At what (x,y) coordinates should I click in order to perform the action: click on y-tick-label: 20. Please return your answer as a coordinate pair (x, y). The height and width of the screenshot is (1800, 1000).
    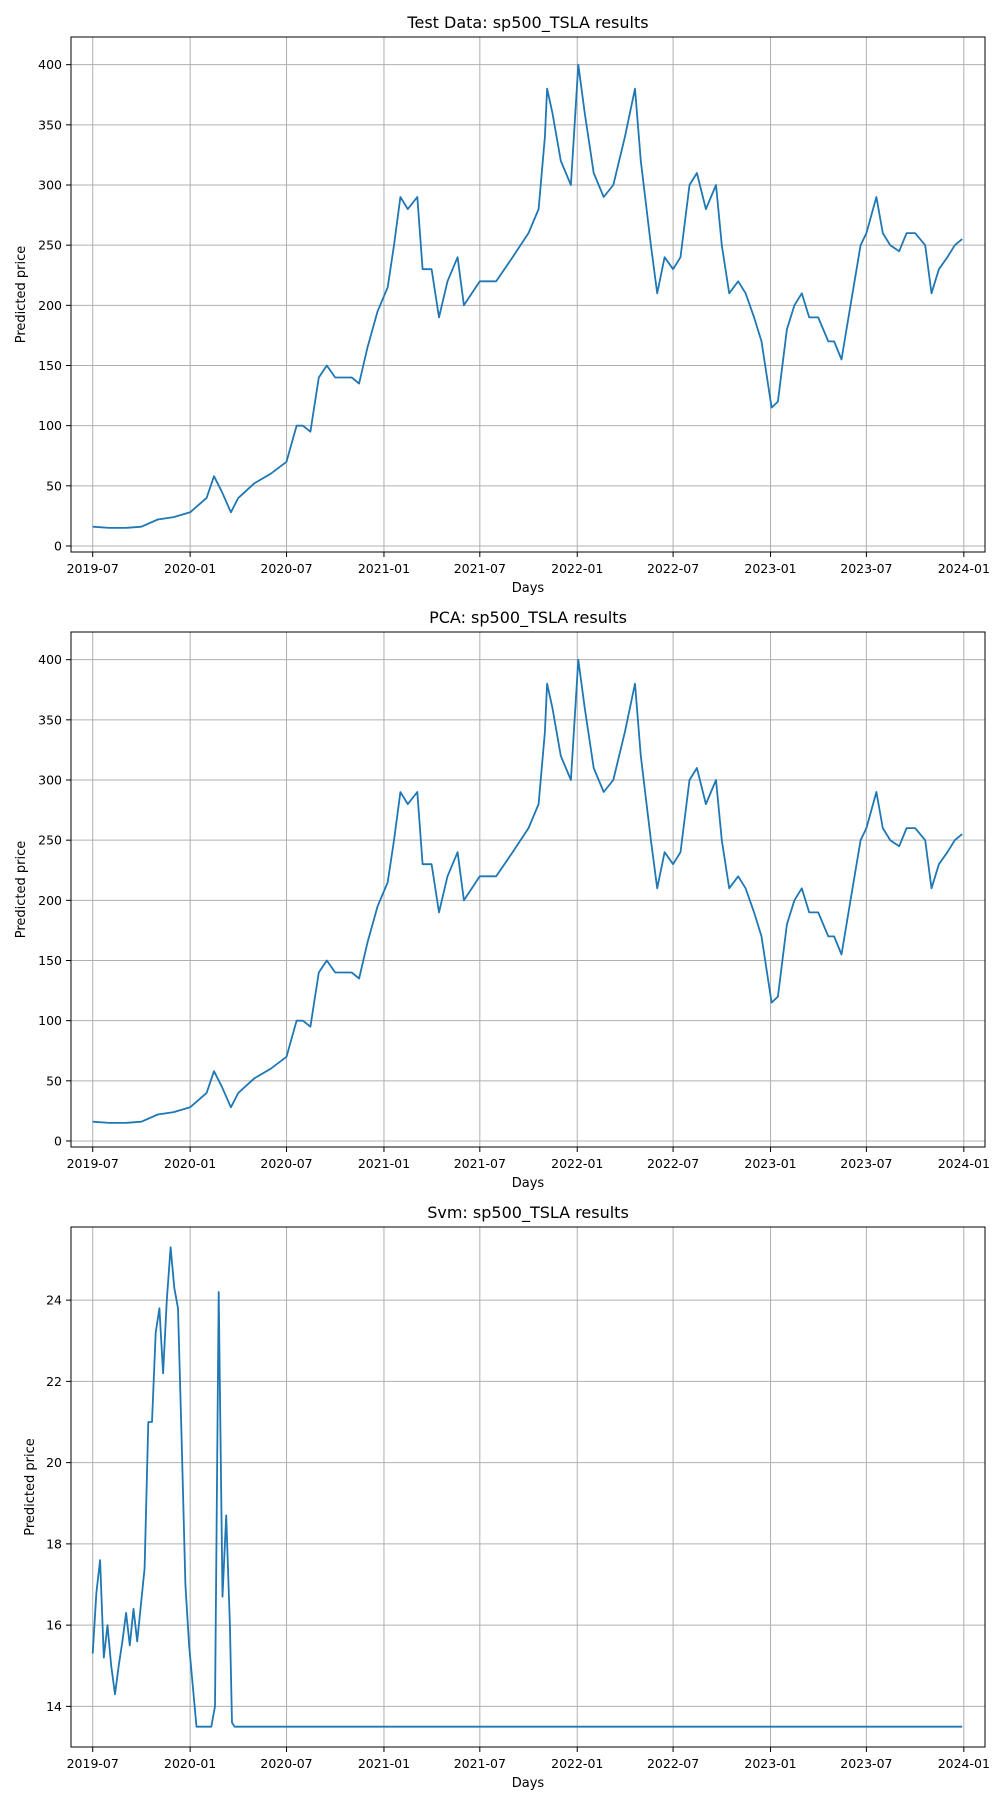
    Looking at the image, I should click on (54, 1462).